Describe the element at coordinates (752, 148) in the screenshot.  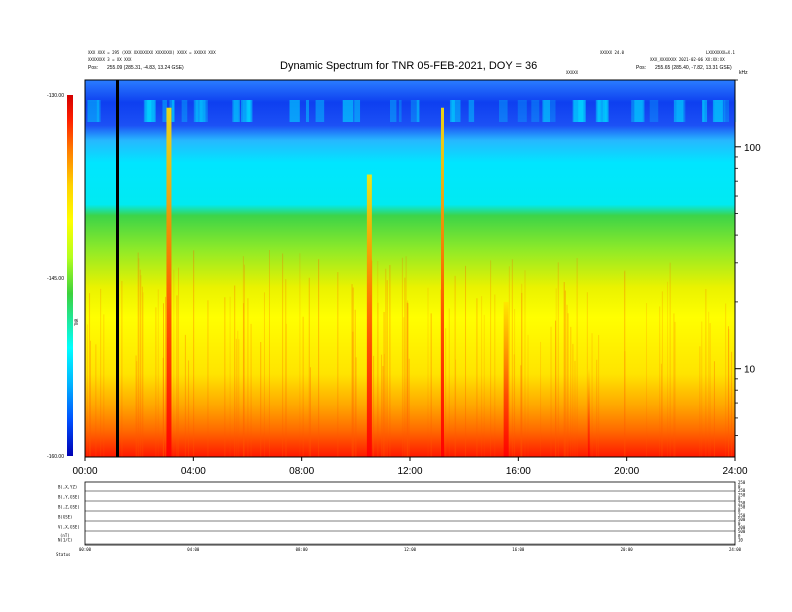
I see `y-tick-label: 100` at that location.